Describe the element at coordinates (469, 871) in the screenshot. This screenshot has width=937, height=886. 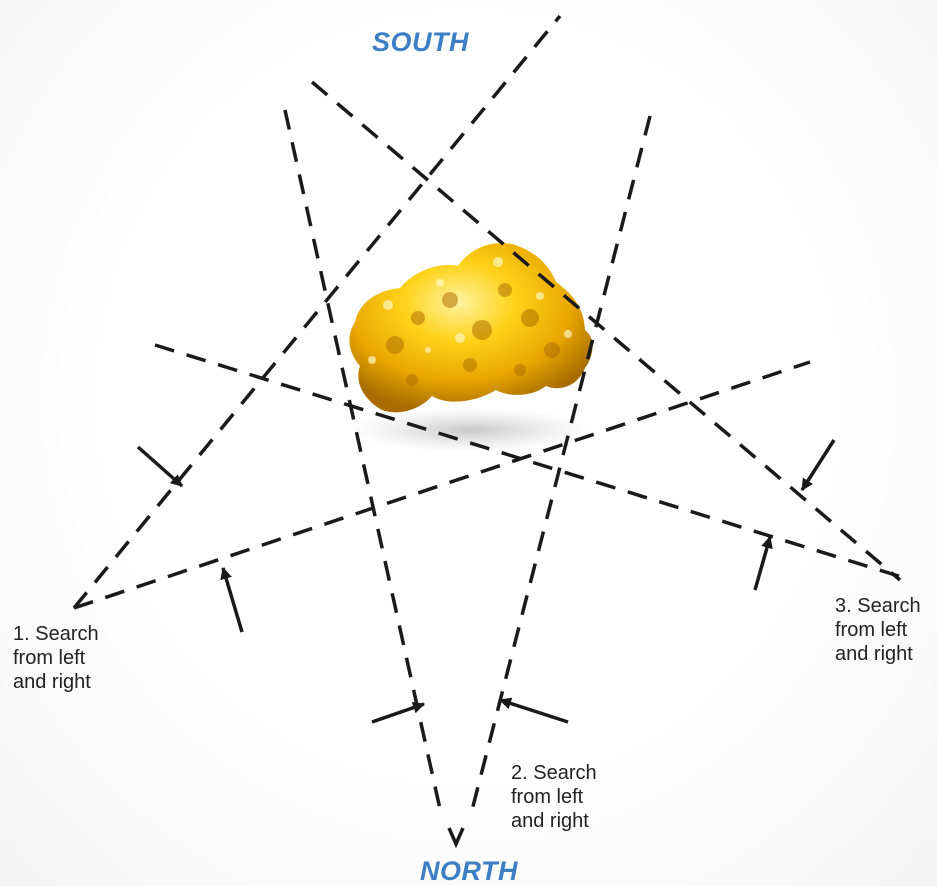
I see `north-label: NORTH` at that location.